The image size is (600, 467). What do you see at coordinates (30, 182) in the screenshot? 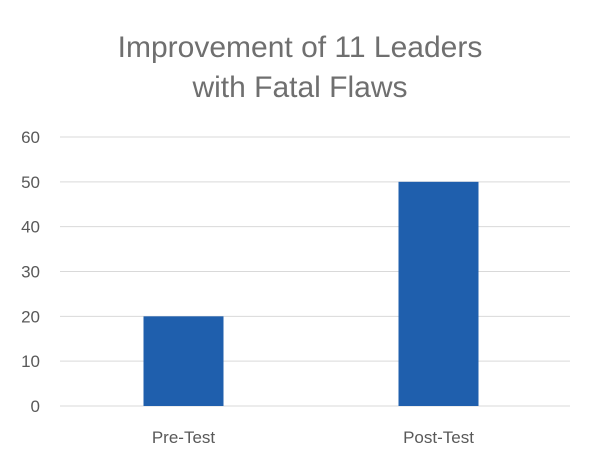
I see `y-tick-label-50: 50` at bounding box center [30, 182].